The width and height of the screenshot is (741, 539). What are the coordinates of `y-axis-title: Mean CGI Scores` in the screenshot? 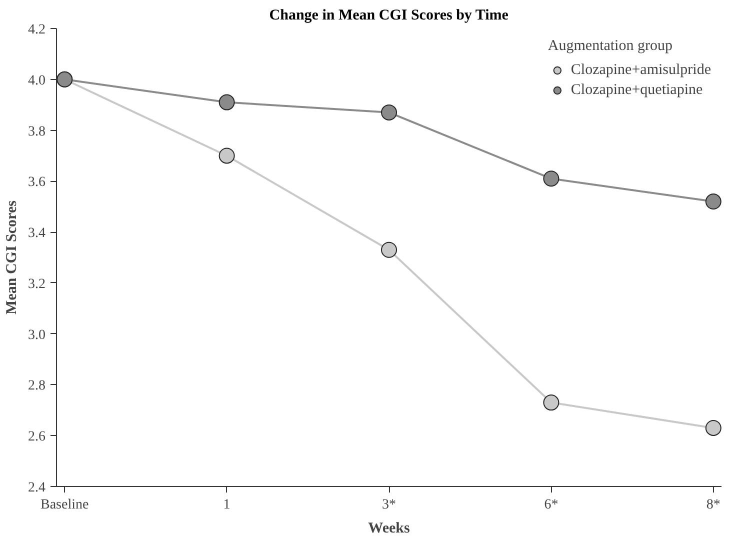 It's located at (12, 257).